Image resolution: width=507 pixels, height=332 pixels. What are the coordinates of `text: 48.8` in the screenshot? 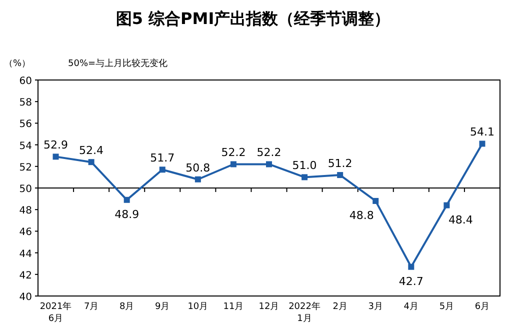 It's located at (361, 215).